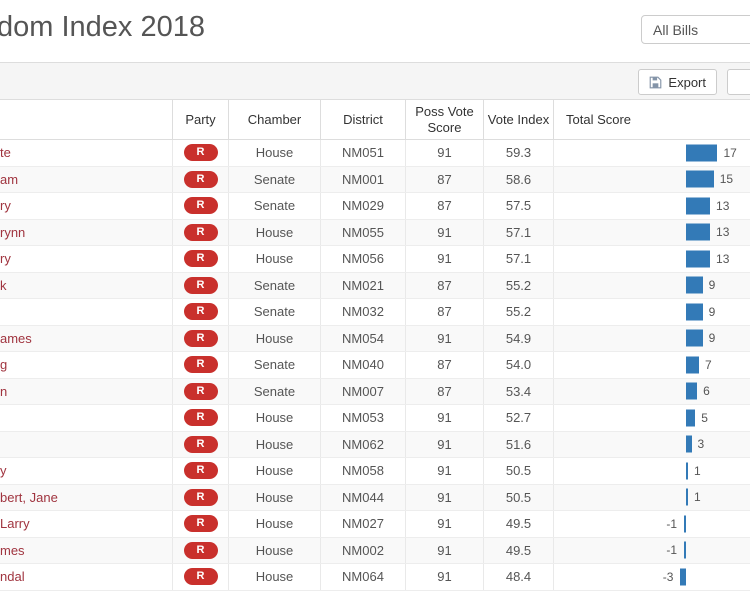  Describe the element at coordinates (4, 391) in the screenshot. I see `legislator-name-link: n` at that location.